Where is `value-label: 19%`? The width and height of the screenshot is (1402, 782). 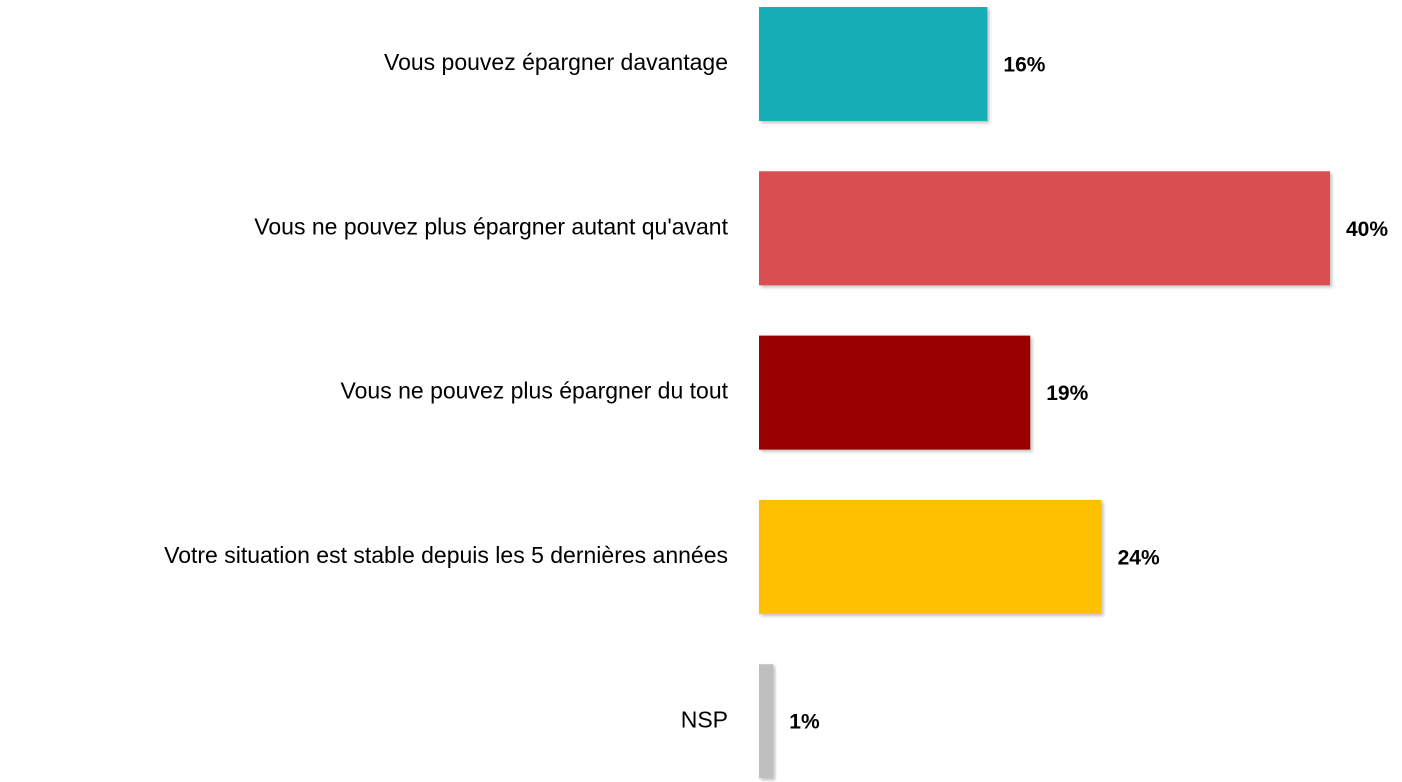 value-label: 19% is located at coordinates (1067, 393).